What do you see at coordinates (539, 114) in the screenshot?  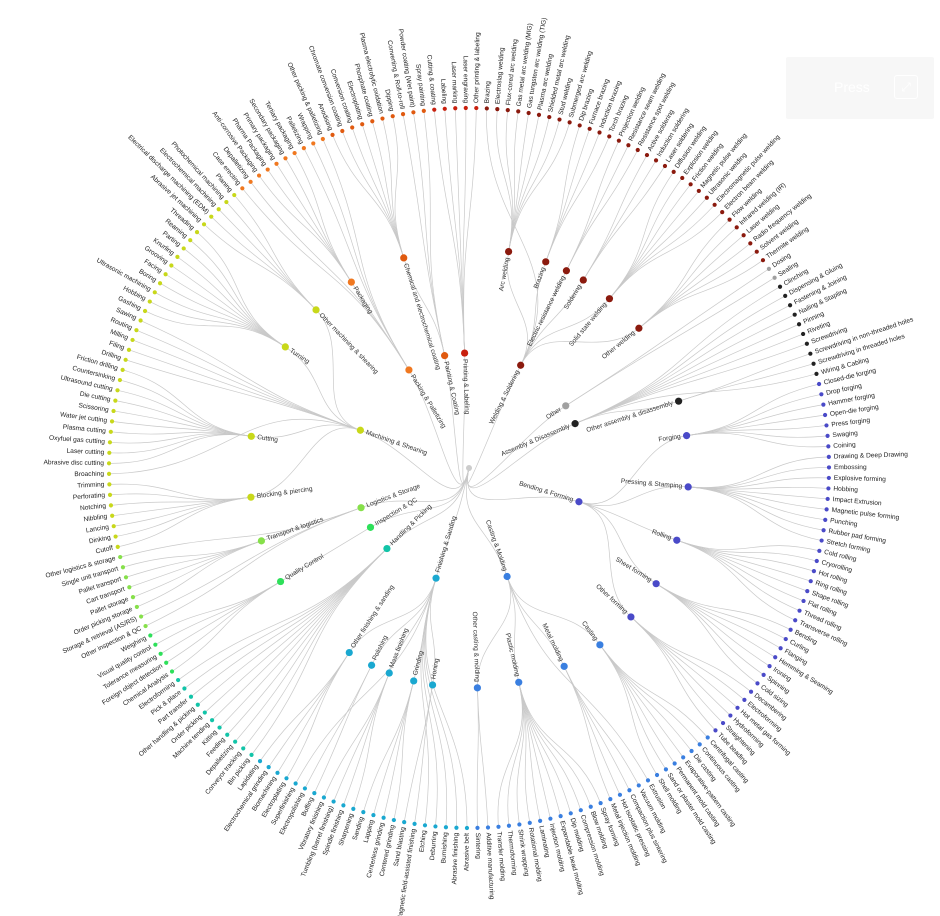 I see `leaf-node-plasma-arc-welding` at bounding box center [539, 114].